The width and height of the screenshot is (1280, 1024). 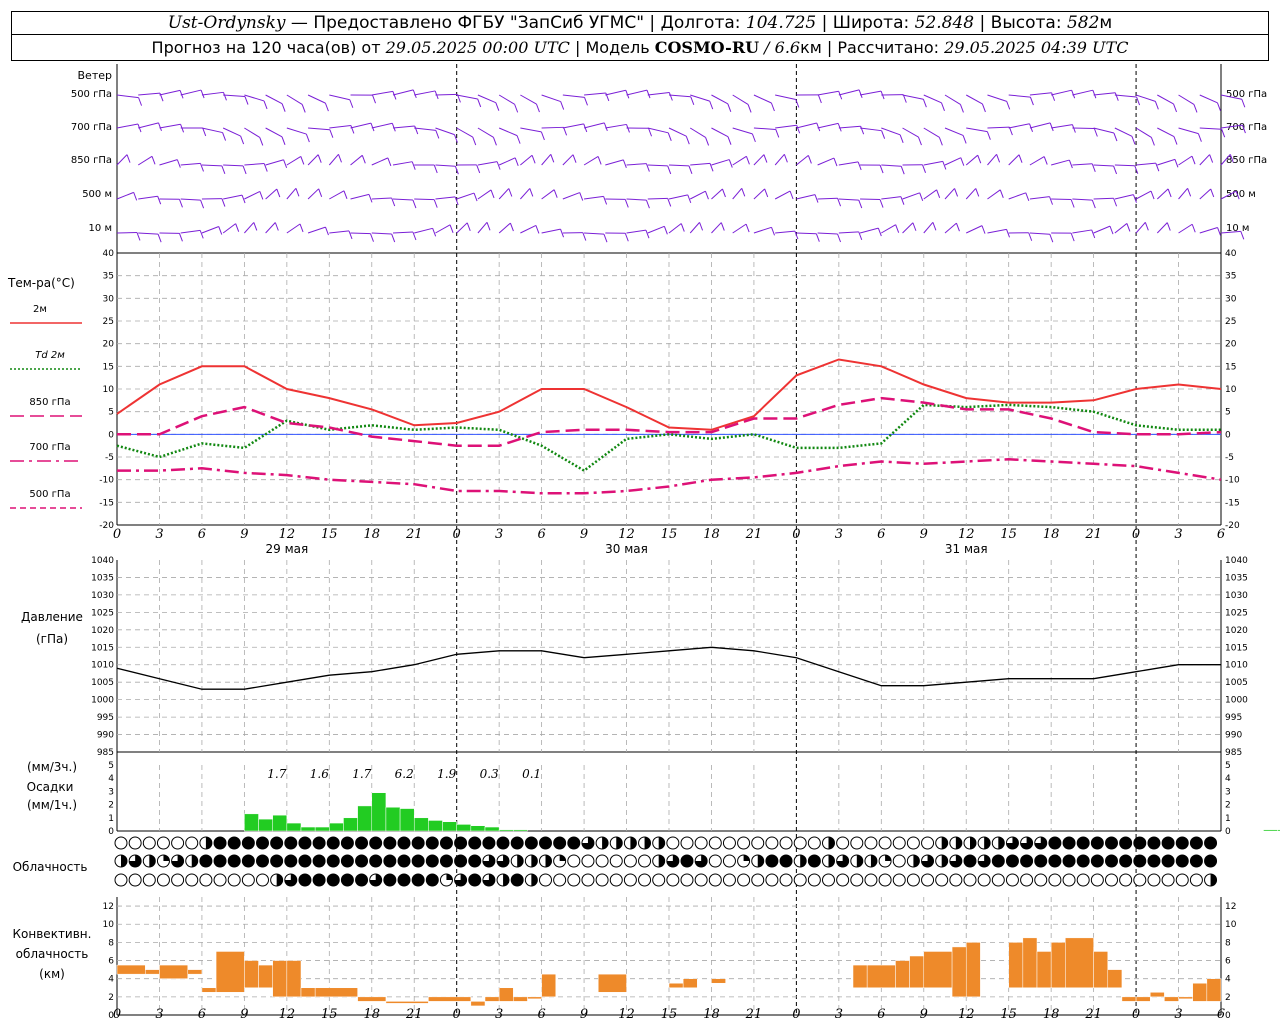 What do you see at coordinates (966, 549) in the screenshot?
I see `day-label: 31 мая` at bounding box center [966, 549].